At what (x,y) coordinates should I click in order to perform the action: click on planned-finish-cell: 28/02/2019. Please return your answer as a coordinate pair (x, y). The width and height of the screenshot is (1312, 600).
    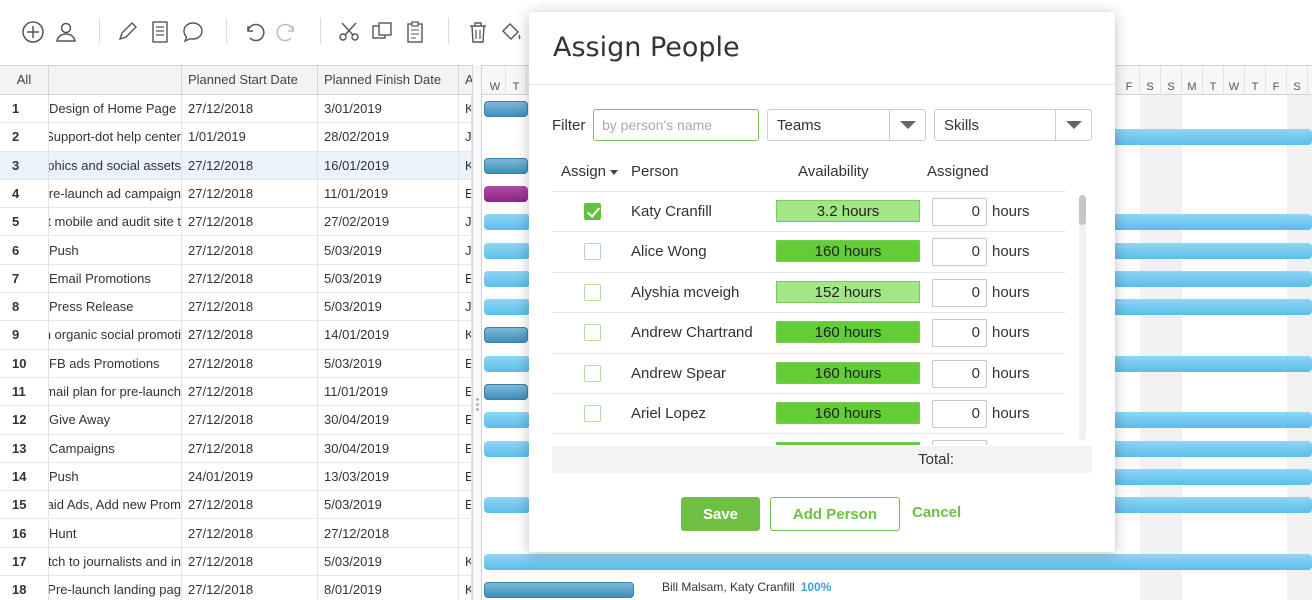
    Looking at the image, I should click on (388, 137).